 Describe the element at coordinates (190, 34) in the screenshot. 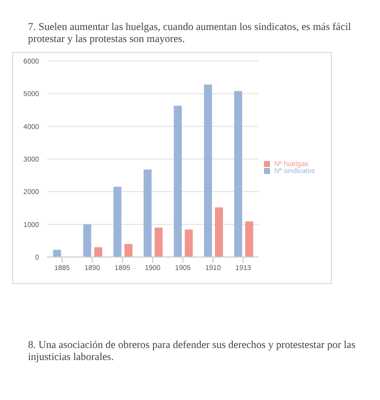

I see `chart-title: 7. Suelen aumentar las huelgas, cuando aumentan los sindicatos, es más fácil protestar y las protestas son mayores.` at that location.